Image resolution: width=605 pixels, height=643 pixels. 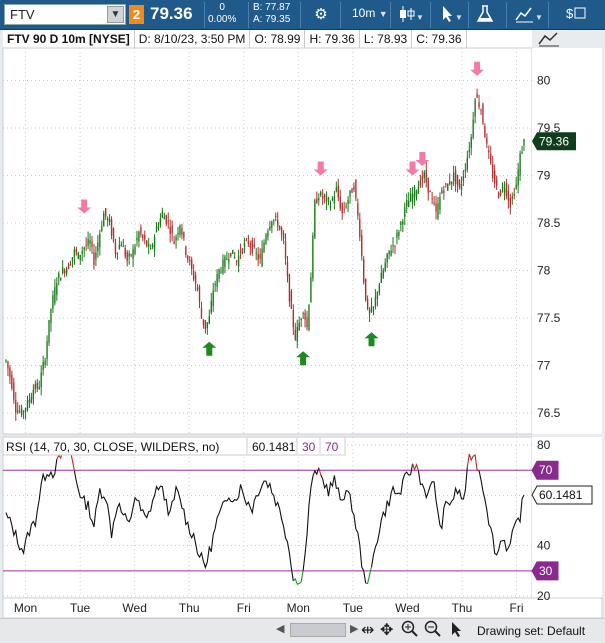 What do you see at coordinates (577, 15) in the screenshot?
I see `dollar-icon: $` at bounding box center [577, 15].